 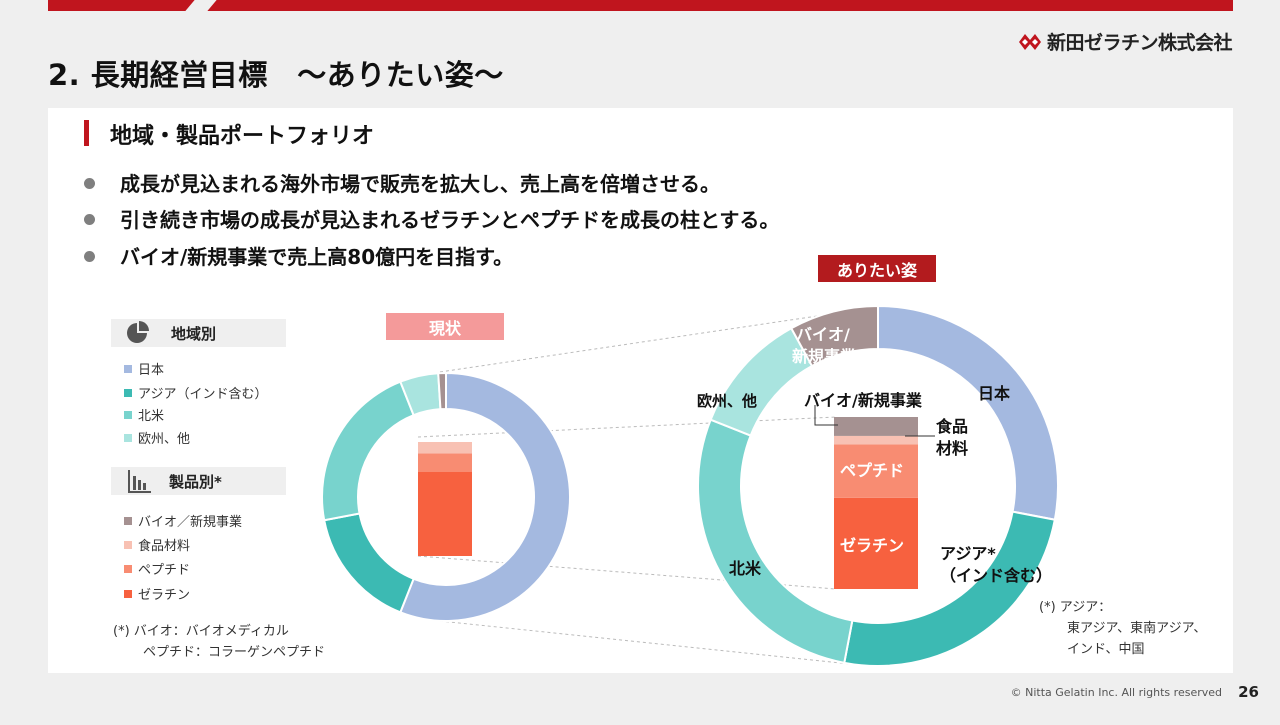 What do you see at coordinates (317, 257) in the screenshot?
I see `bullet-text: バイオ/新規事業で売上高80億円を目指す。` at bounding box center [317, 257].